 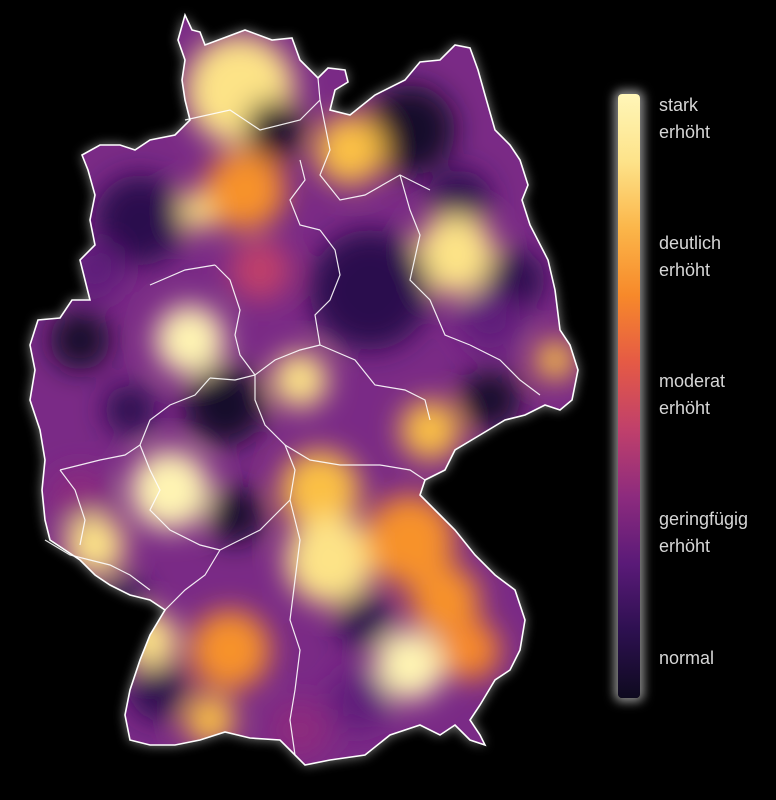 I want to click on legend-label-normal: normal, so click(x=687, y=658).